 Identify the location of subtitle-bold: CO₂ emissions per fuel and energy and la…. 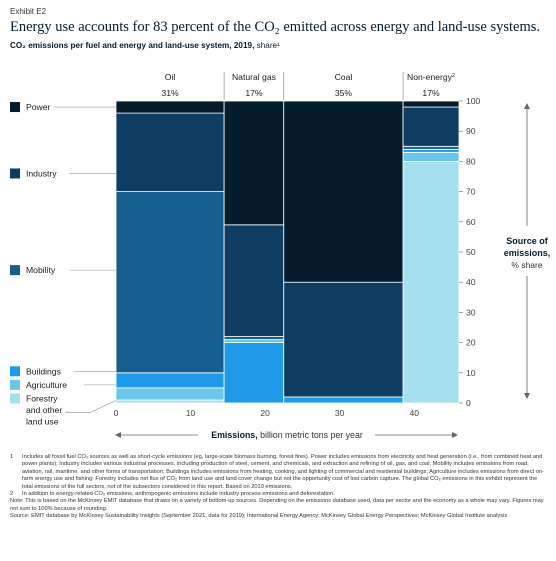
(132, 45).